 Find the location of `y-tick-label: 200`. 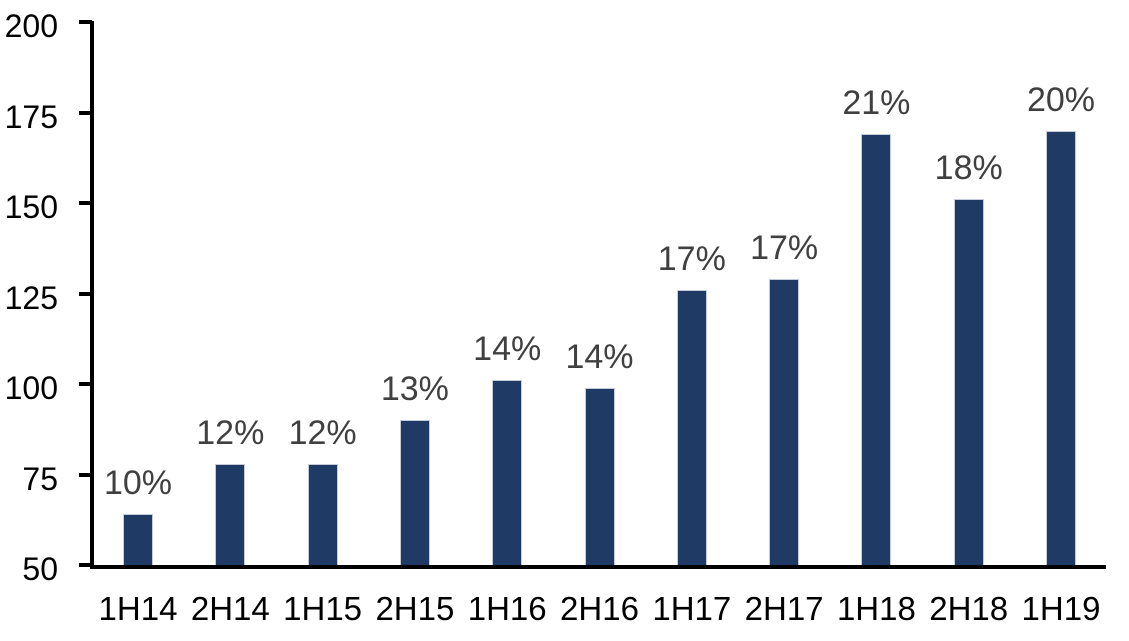

y-tick-label: 200 is located at coordinates (31, 26).